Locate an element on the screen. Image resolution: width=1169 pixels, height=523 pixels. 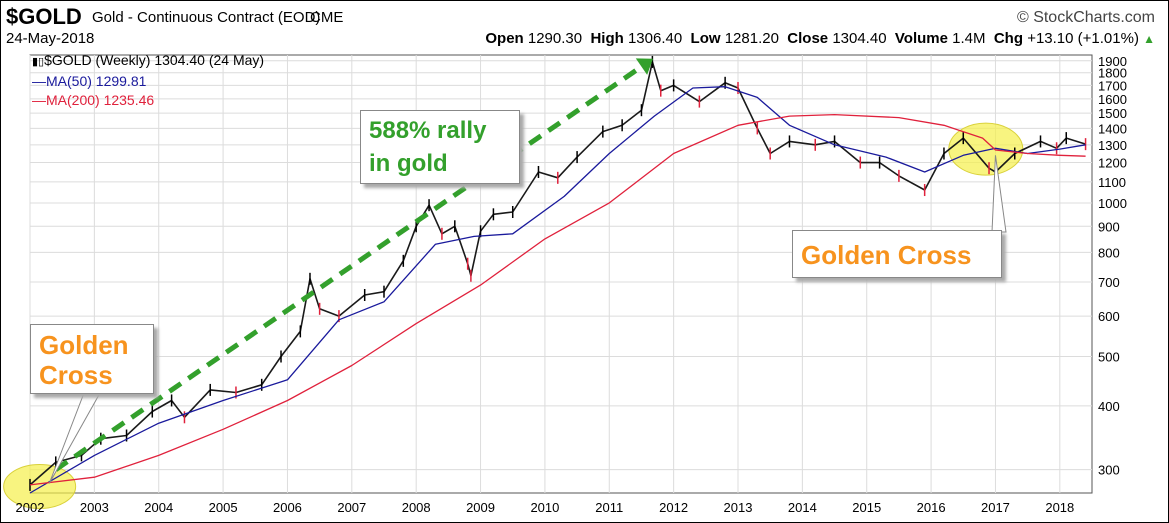
chg-value: +13.10 (+1.01%) is located at coordinates (1083, 38).